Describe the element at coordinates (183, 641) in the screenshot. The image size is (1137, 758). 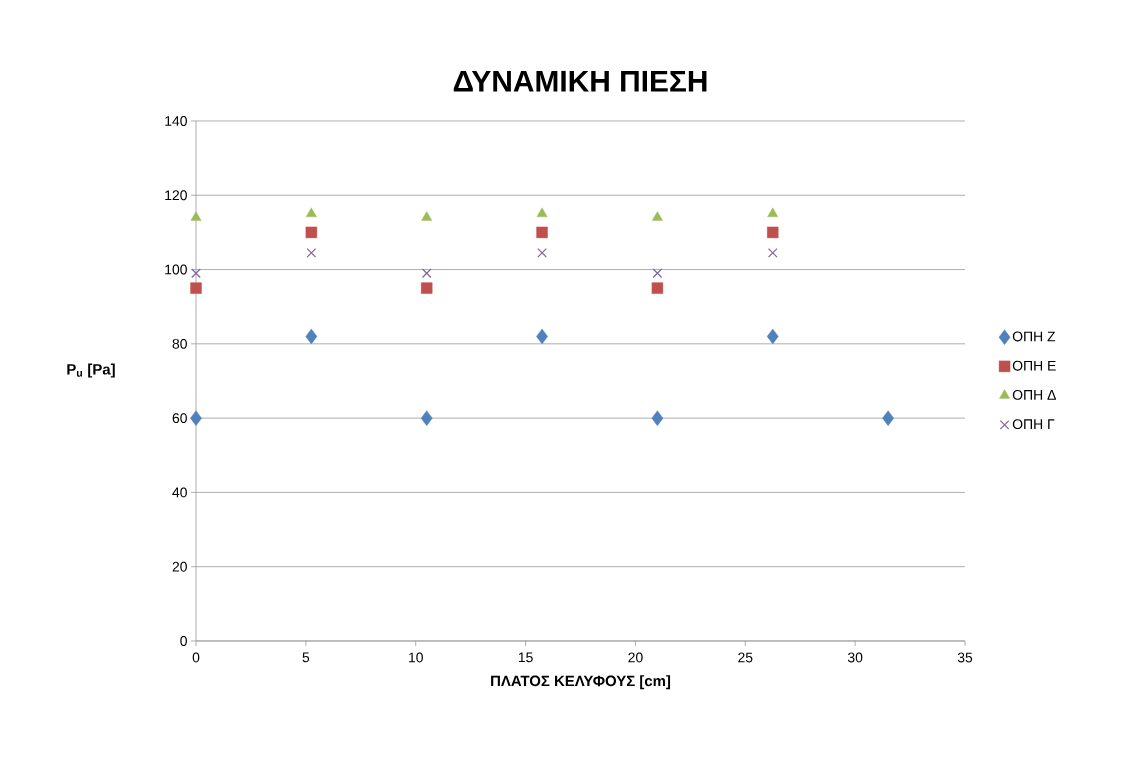
I see `y-tick-label: 0` at that location.